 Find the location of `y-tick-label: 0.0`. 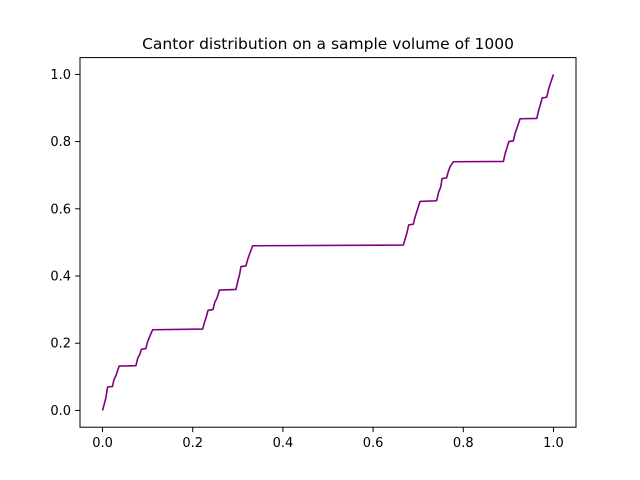

y-tick-label: 0.0 is located at coordinates (60, 411).